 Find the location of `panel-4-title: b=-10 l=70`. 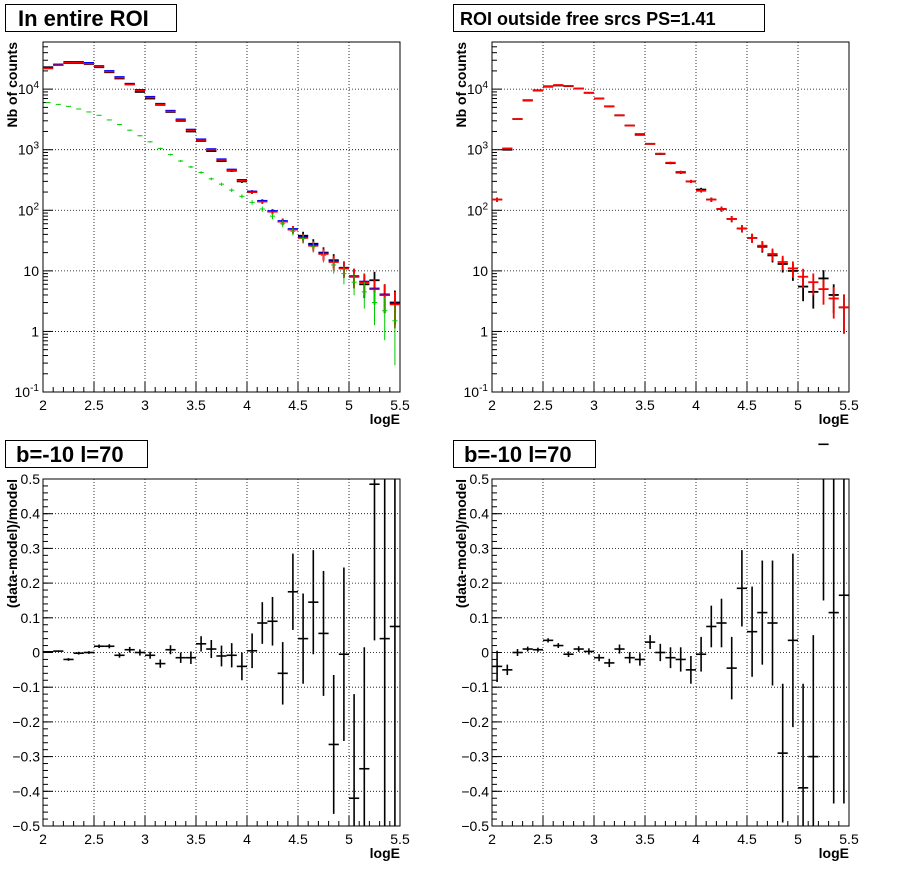

panel-4-title: b=-10 l=70 is located at coordinates (524, 454).